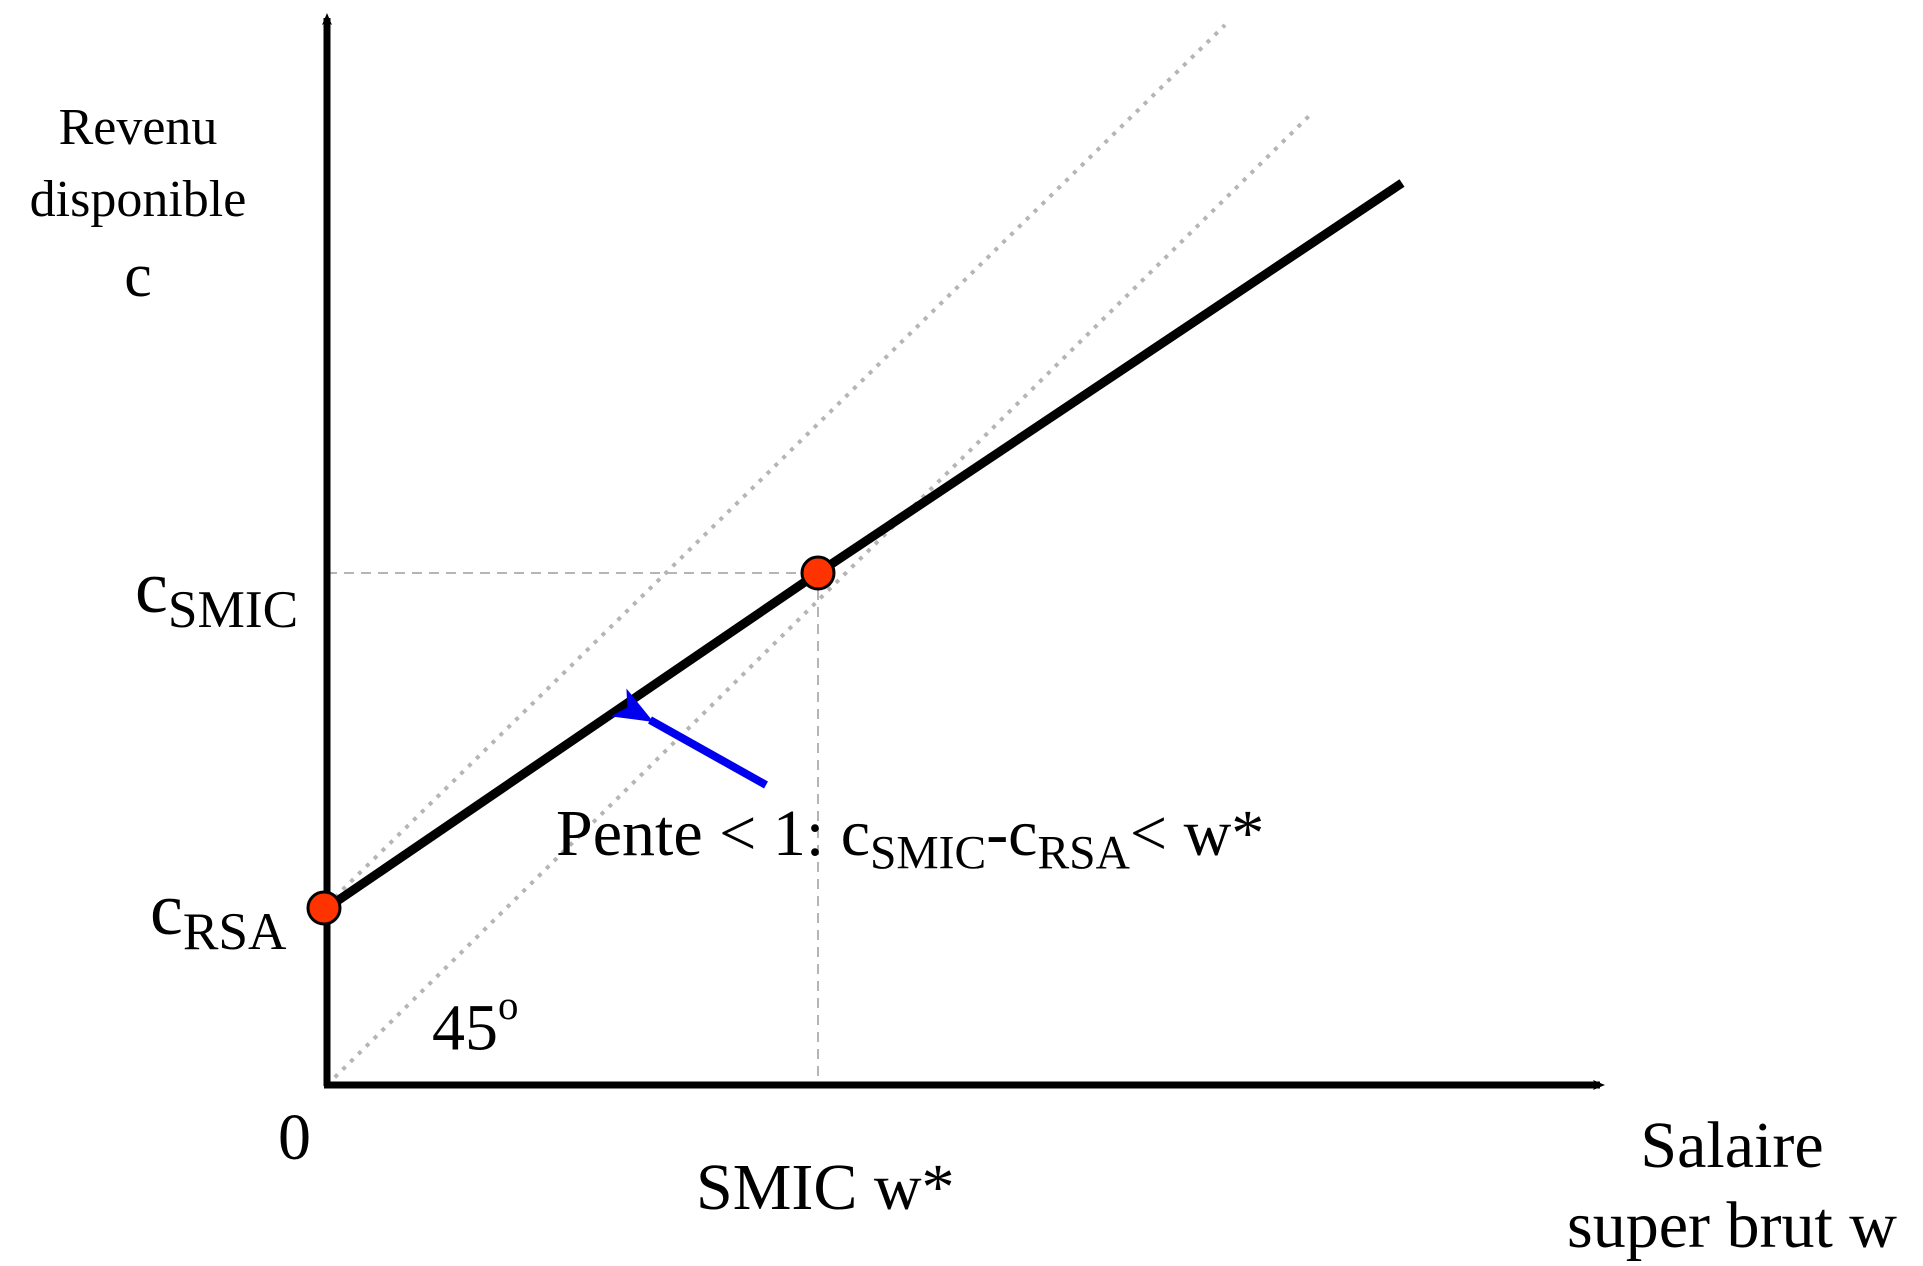 This screenshot has height=1266, width=1923. I want to click on annotation-subscript: RSA, so click(1083, 853).